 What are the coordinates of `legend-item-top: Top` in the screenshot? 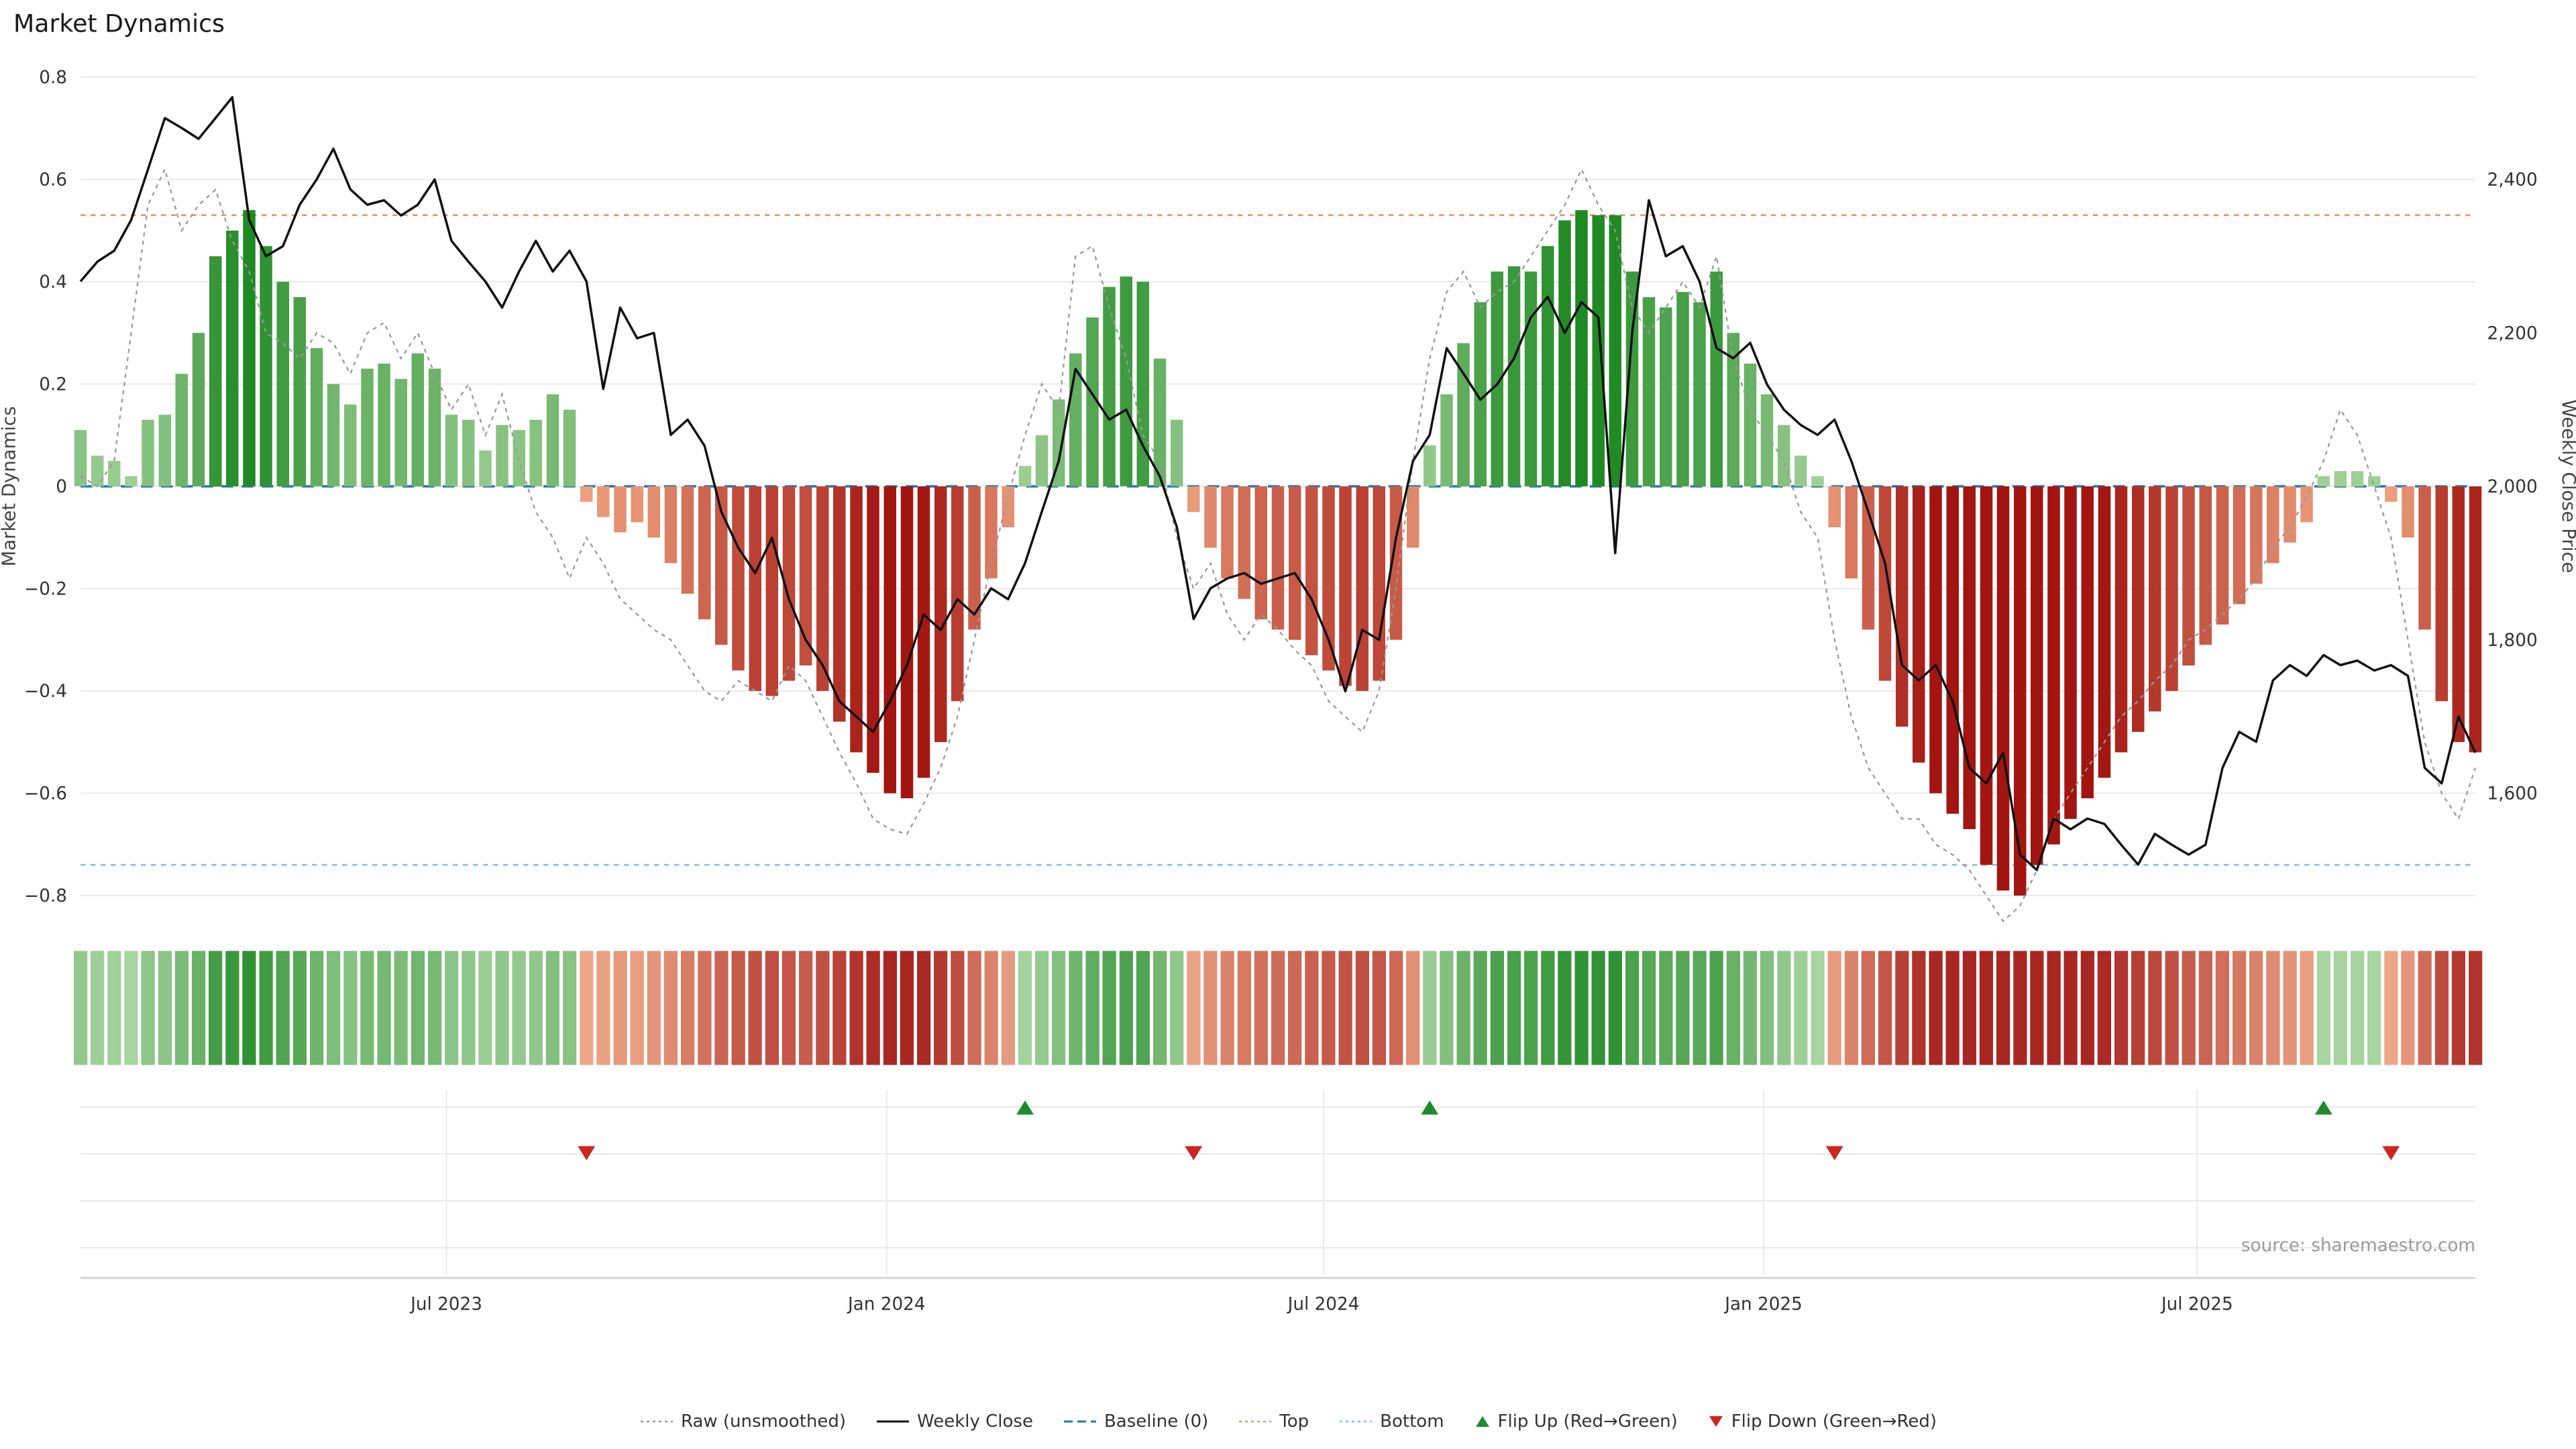 It's located at (1273, 1421).